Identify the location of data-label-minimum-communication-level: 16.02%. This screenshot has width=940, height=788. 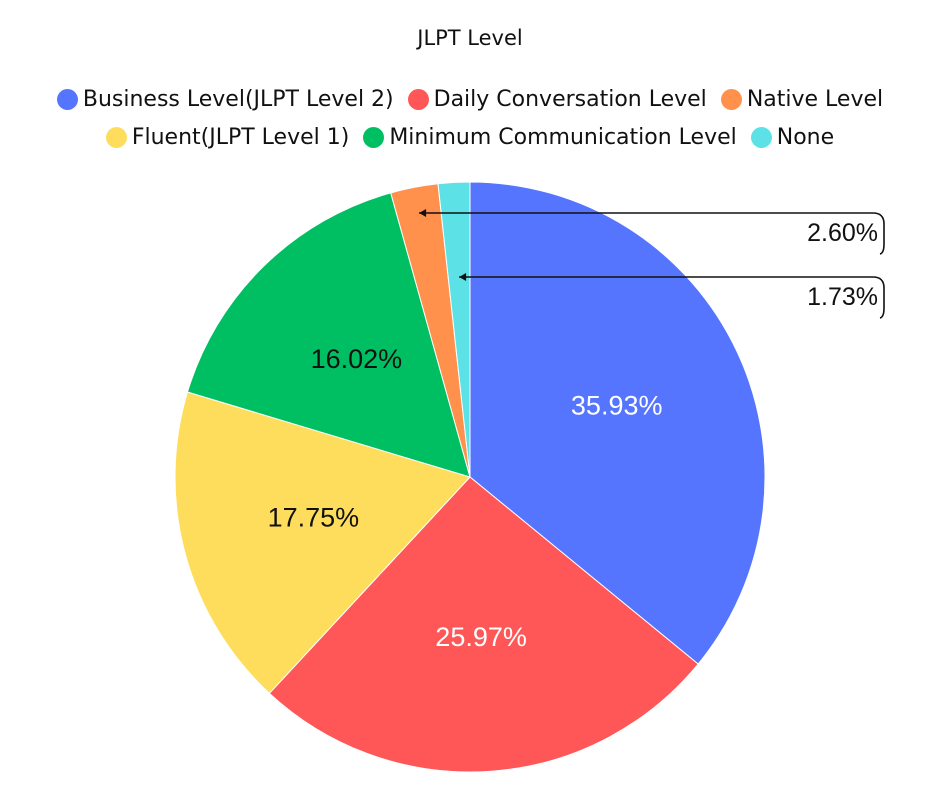
(357, 359).